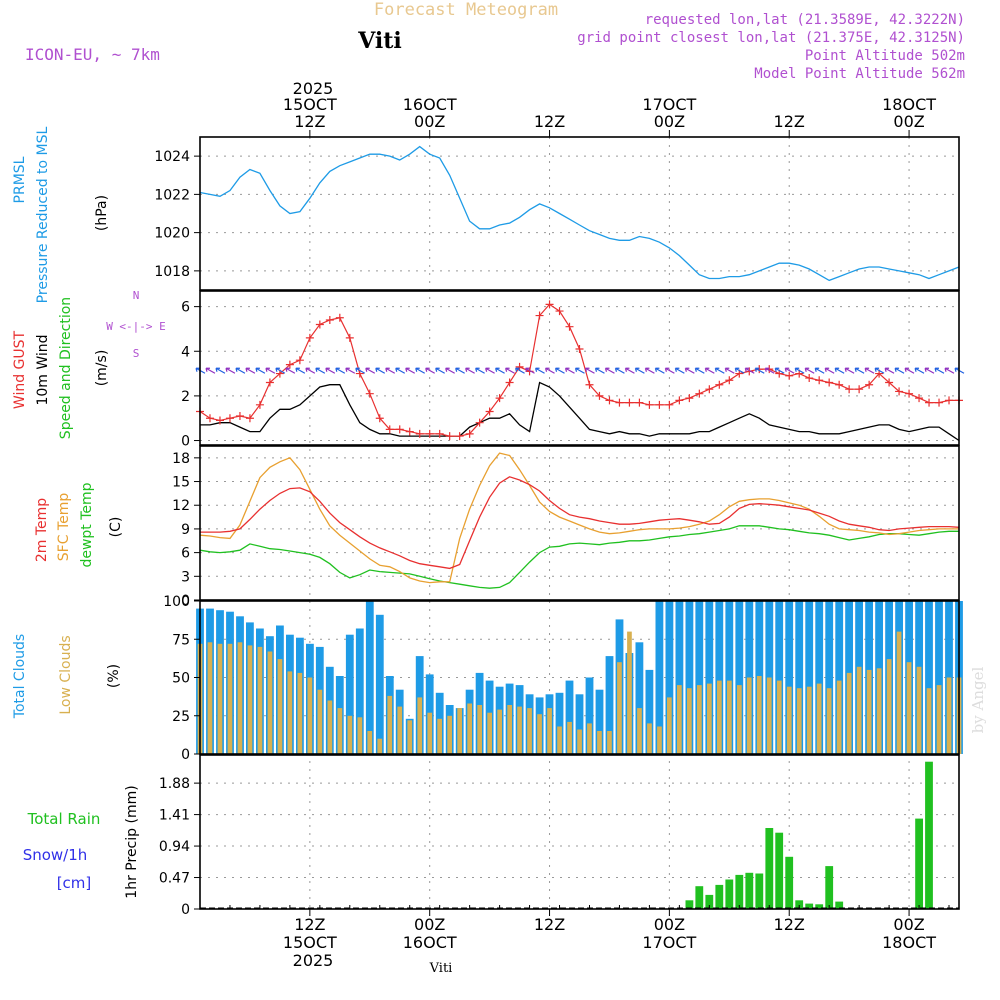 This screenshot has height=1000, width=1000. I want to click on wind-y-tick-label: 2, so click(185, 397).